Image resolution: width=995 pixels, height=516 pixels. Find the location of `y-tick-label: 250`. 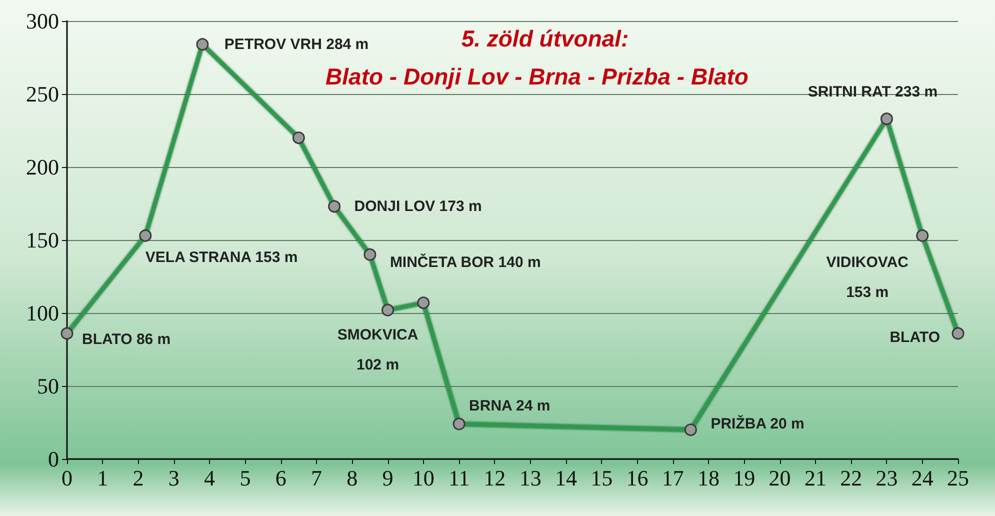

y-tick-label: 250 is located at coordinates (42, 94).